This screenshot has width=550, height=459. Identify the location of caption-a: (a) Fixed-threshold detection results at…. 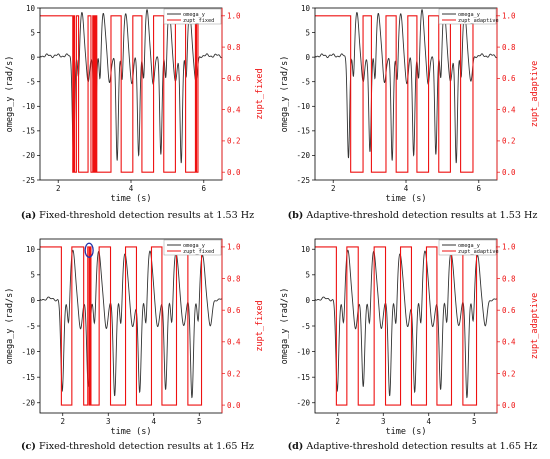
(137, 215).